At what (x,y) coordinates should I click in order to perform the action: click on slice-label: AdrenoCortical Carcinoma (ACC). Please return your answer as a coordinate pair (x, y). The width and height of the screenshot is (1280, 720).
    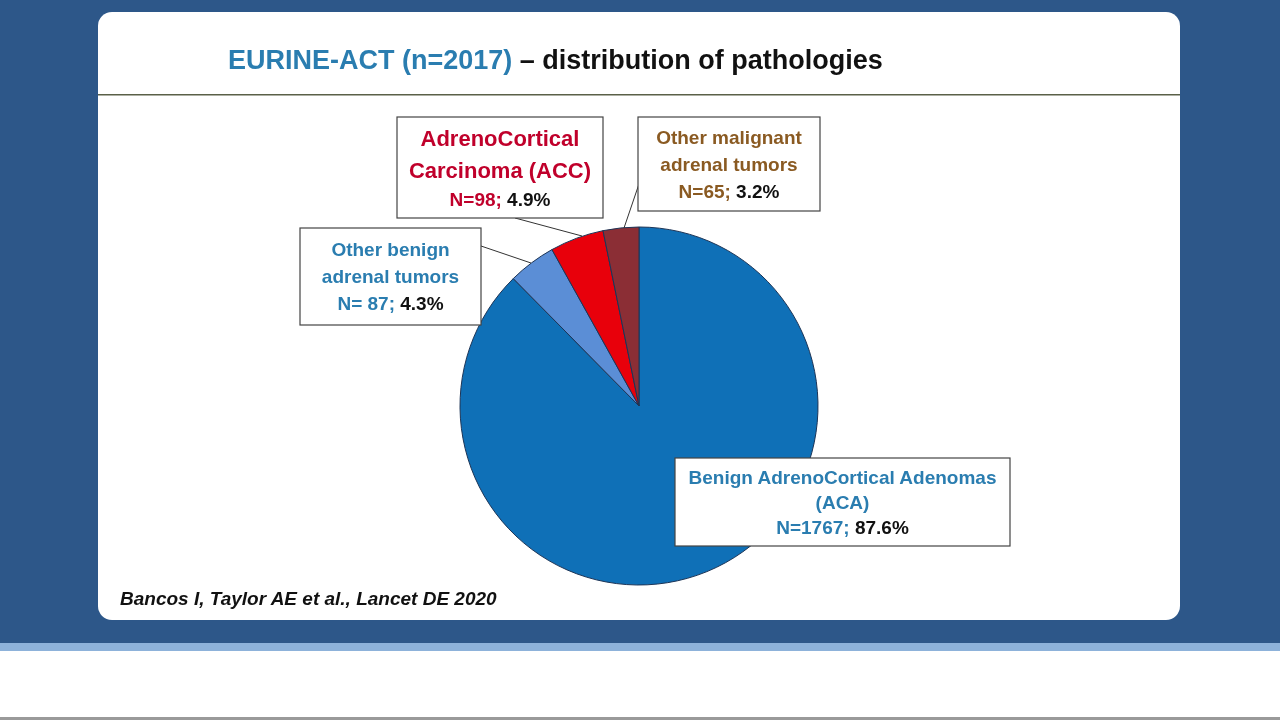
    Looking at the image, I should click on (500, 154).